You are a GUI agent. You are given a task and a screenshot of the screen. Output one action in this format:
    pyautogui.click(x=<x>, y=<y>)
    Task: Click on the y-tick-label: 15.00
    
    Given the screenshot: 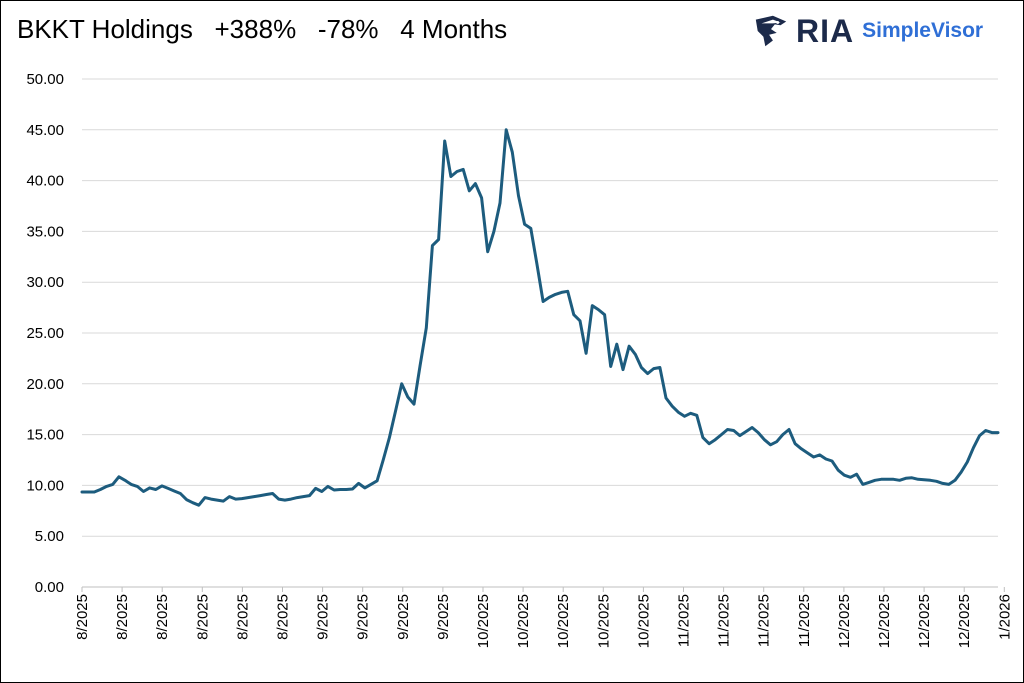 What is the action you would take?
    pyautogui.click(x=45, y=435)
    